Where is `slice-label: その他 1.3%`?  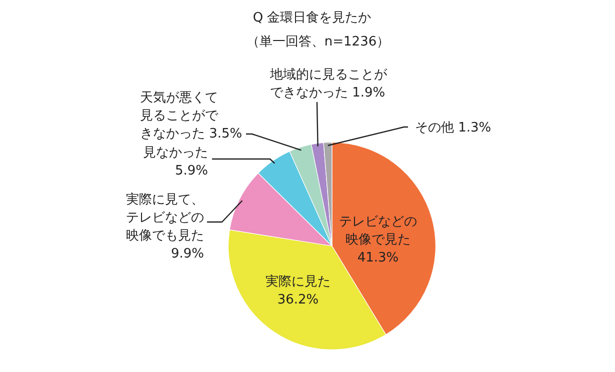 slice-label: その他 1.3% is located at coordinates (453, 128).